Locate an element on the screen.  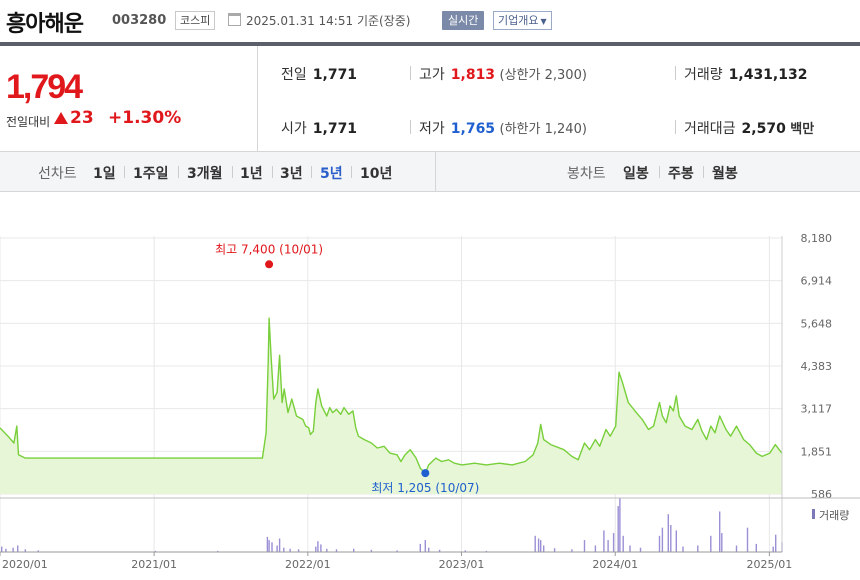
upper-limit-label: 상한가 is located at coordinates (522, 75).